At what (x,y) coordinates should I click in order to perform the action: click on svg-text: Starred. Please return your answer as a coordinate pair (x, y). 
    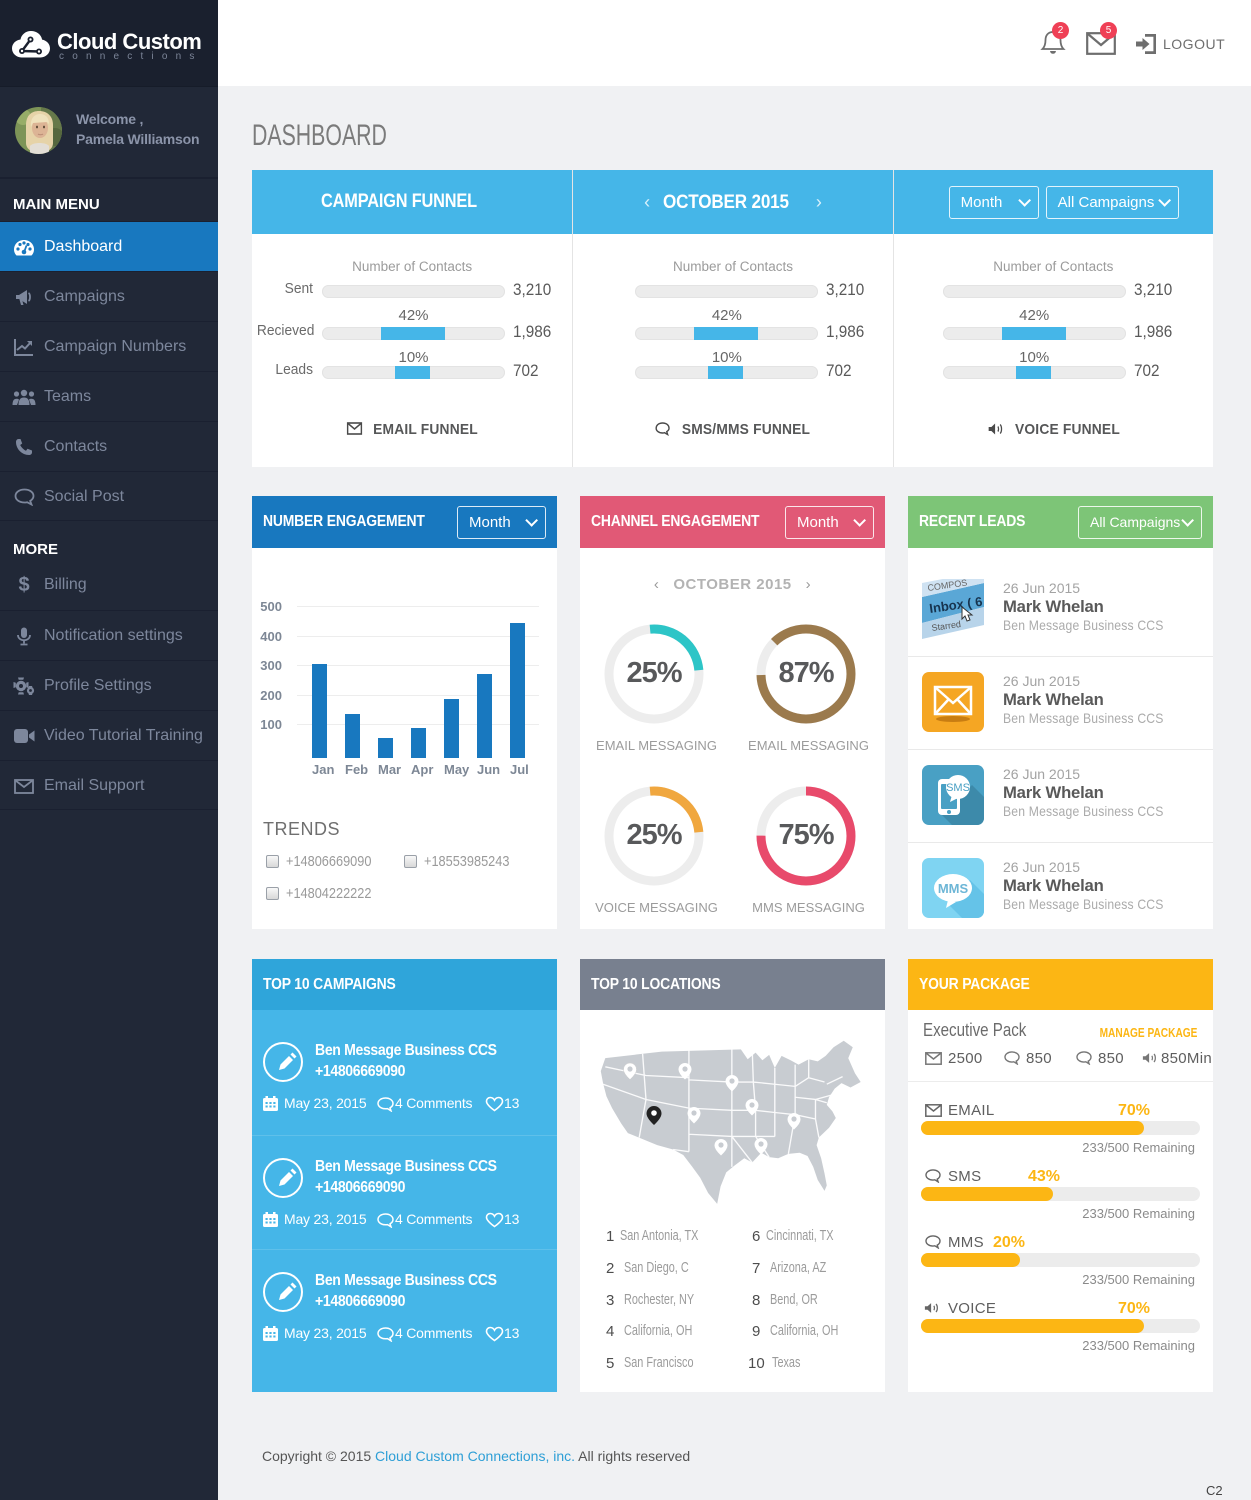
    Looking at the image, I should click on (946, 626).